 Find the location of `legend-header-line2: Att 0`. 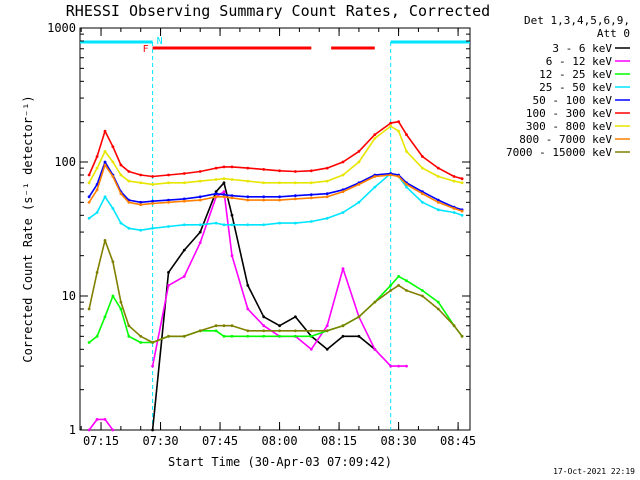

legend-header-line2: Att 0 is located at coordinates (613, 33).